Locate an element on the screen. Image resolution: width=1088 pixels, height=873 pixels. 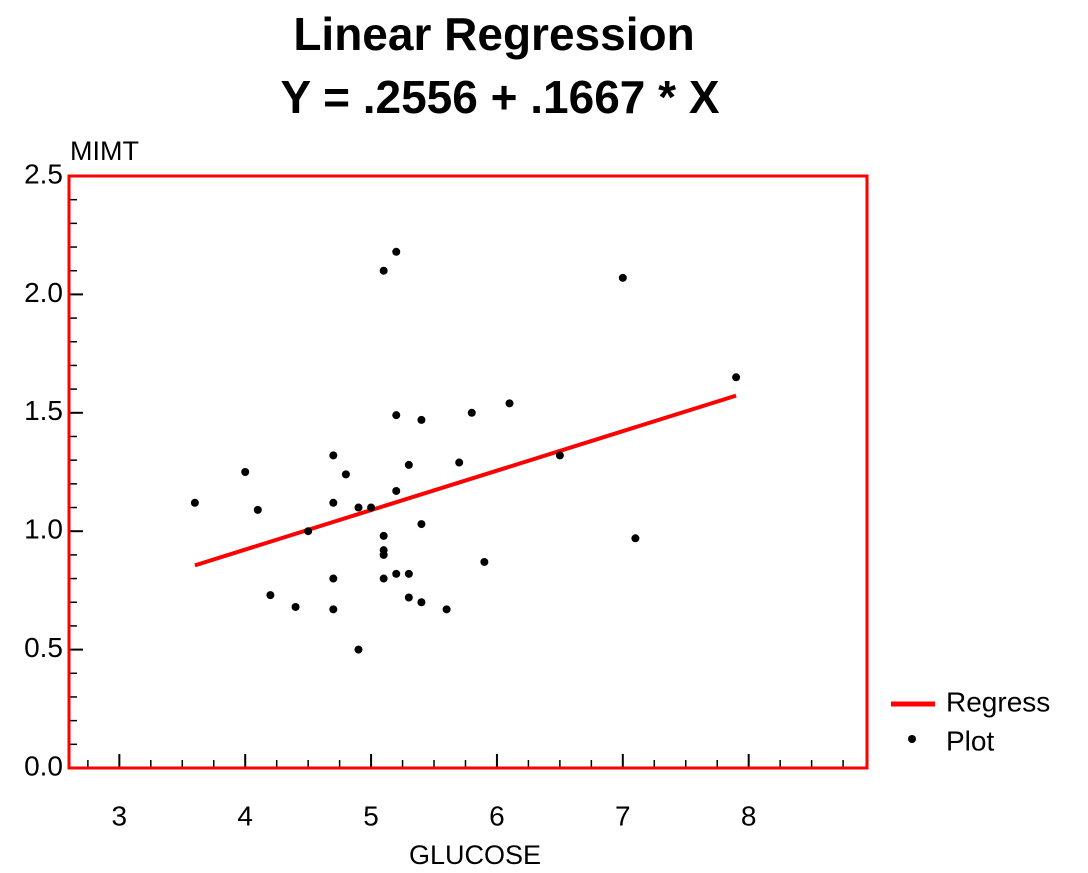
y-tick-label: 1.5 is located at coordinates (43, 410).